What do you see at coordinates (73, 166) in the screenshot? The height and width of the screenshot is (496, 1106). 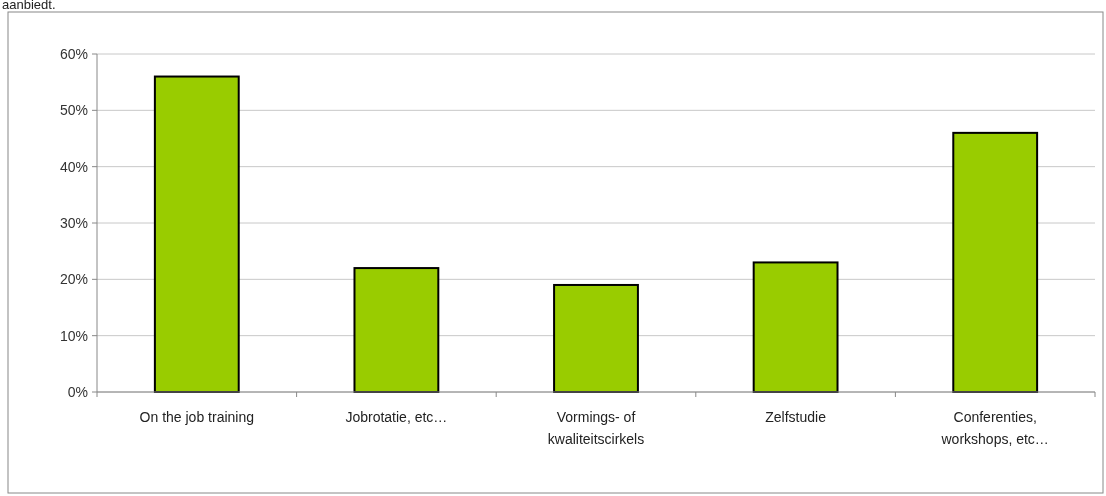 I see `y-tick-label: 40%` at bounding box center [73, 166].